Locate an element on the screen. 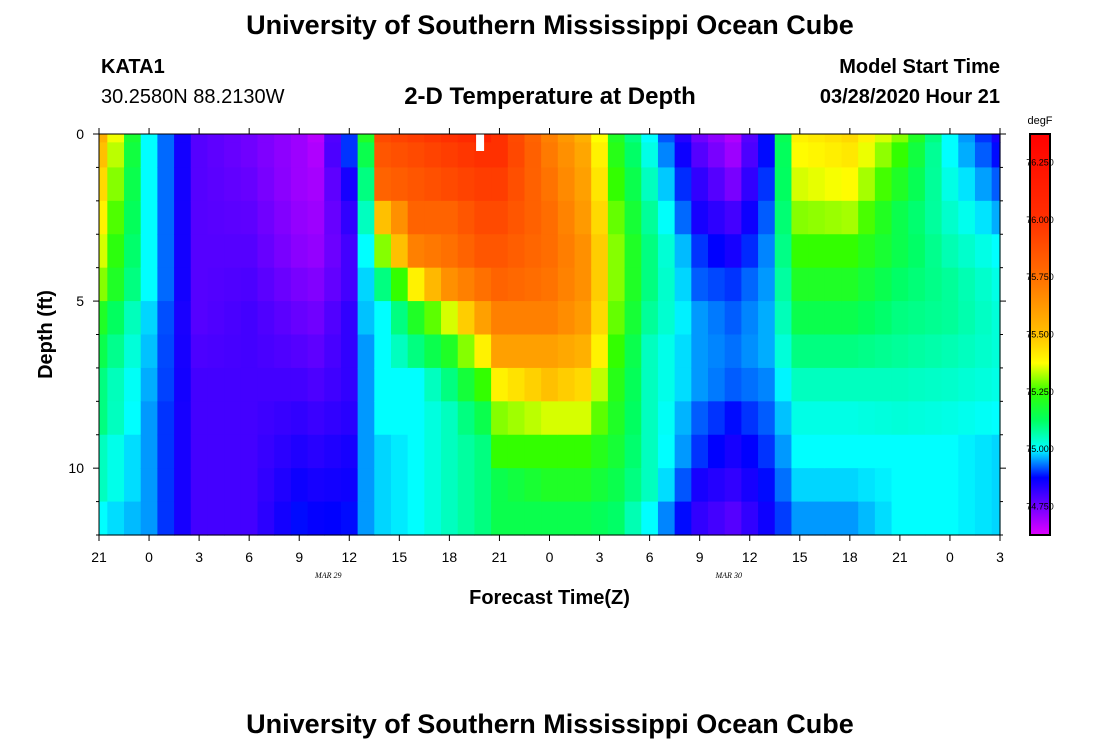 The image size is (1100, 750). model-start-value: 03/28/2020 Hour 21 is located at coordinates (909, 97).